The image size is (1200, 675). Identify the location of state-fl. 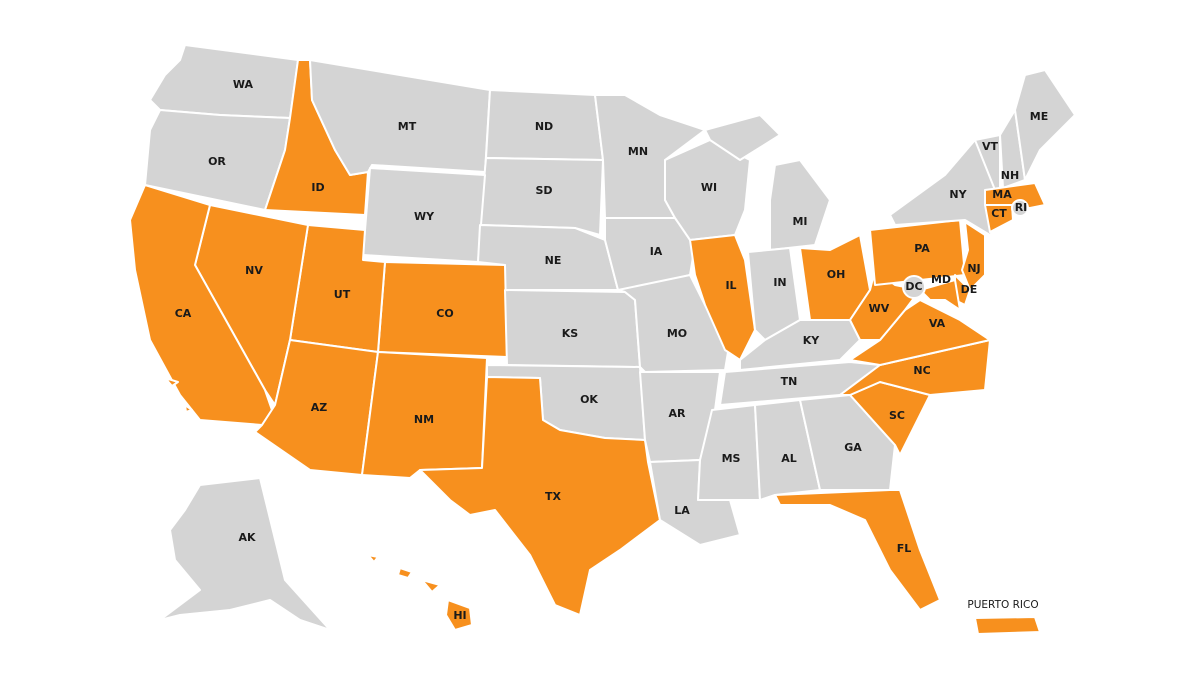
(857, 550).